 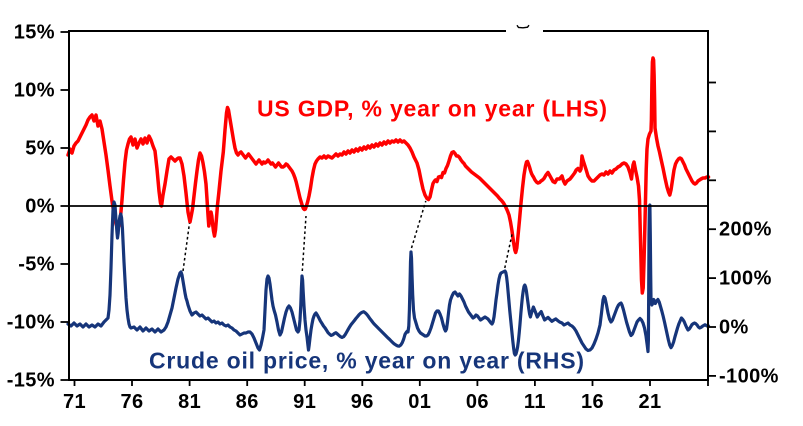 I want to click on svg-text: 76, so click(x=131, y=402).